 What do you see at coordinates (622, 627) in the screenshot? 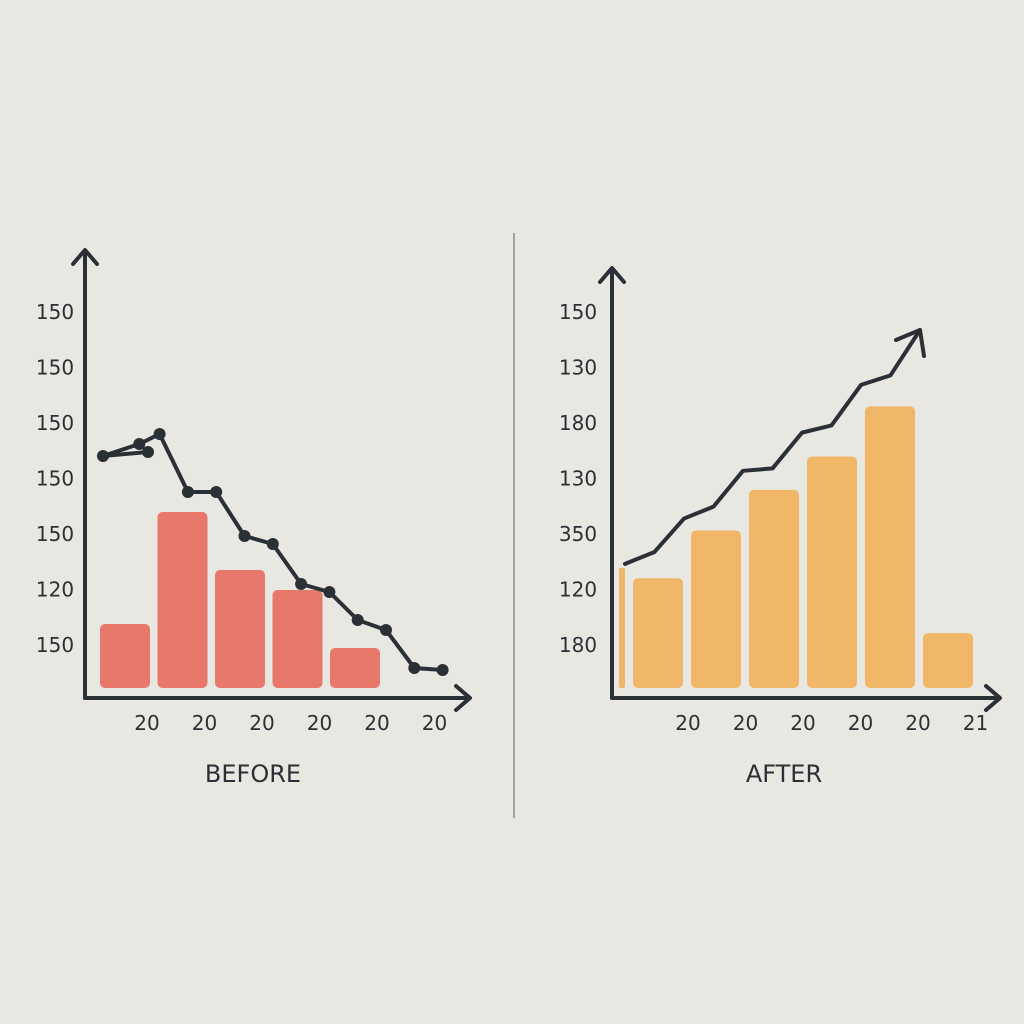
I see `bar-edge` at bounding box center [622, 627].